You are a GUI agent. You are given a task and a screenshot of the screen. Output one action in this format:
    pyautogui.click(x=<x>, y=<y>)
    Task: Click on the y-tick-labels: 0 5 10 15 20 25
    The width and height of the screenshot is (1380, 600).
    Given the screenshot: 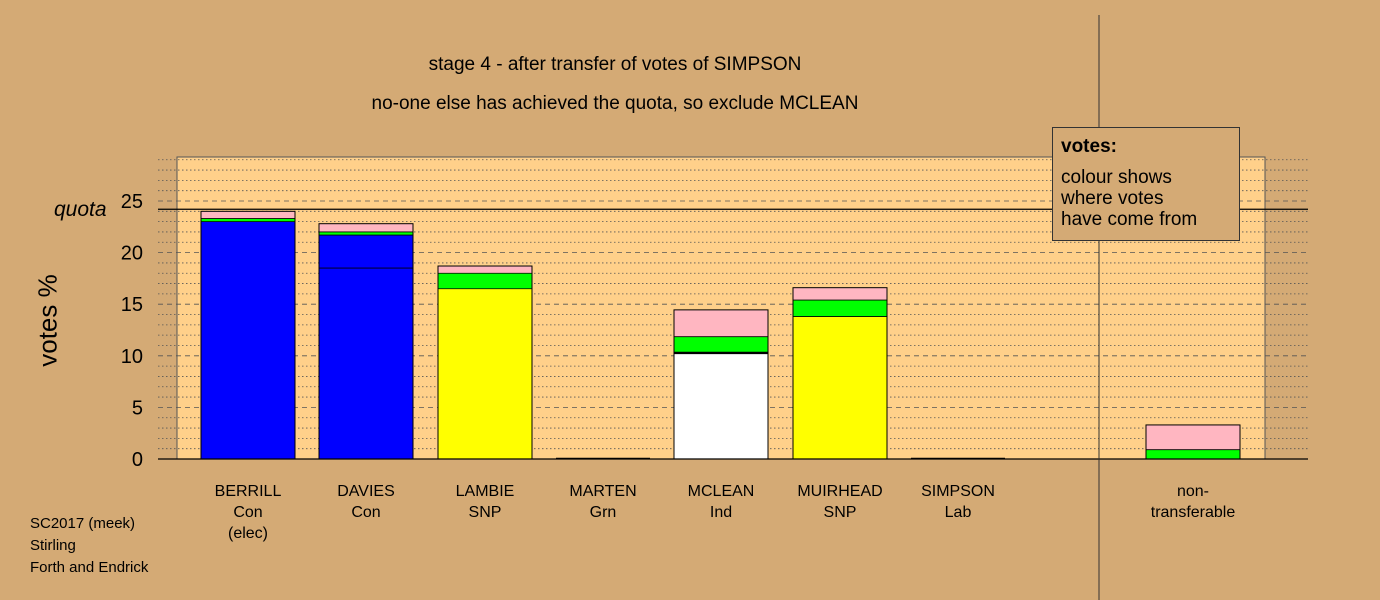 What is the action you would take?
    pyautogui.click(x=132, y=331)
    